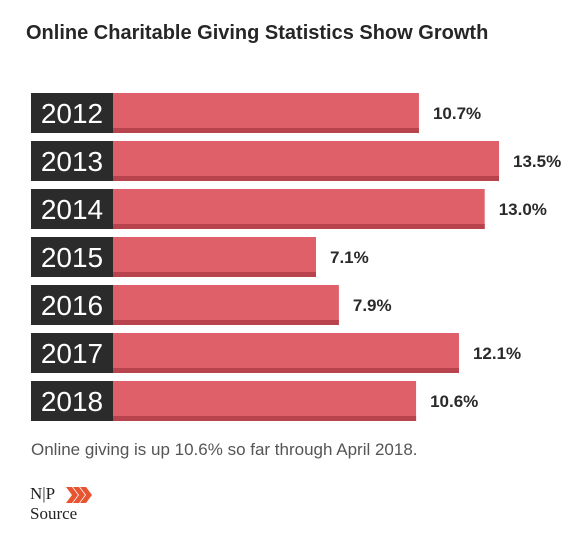 The width and height of the screenshot is (586, 535). I want to click on data-label: 12.1%, so click(497, 353).